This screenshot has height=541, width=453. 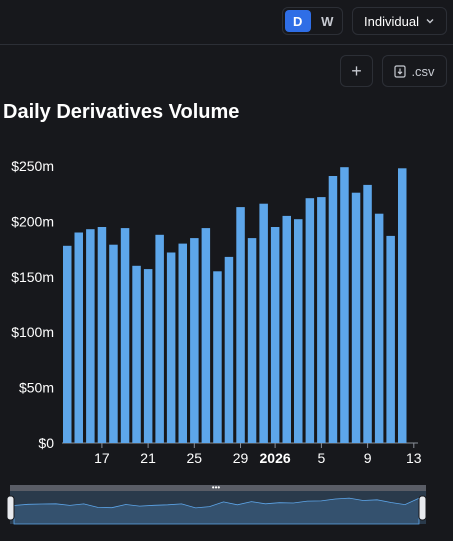 What do you see at coordinates (430, 21) in the screenshot?
I see `chevron-down-icon` at bounding box center [430, 21].